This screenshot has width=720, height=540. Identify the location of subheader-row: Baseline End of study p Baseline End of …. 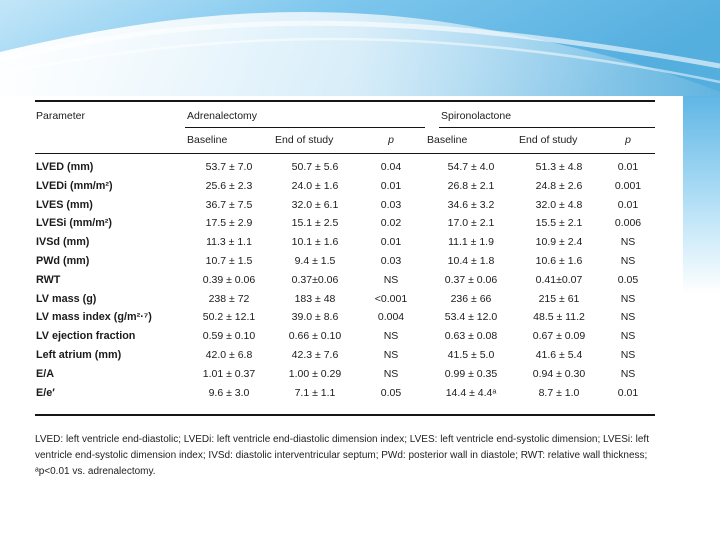
(345, 141).